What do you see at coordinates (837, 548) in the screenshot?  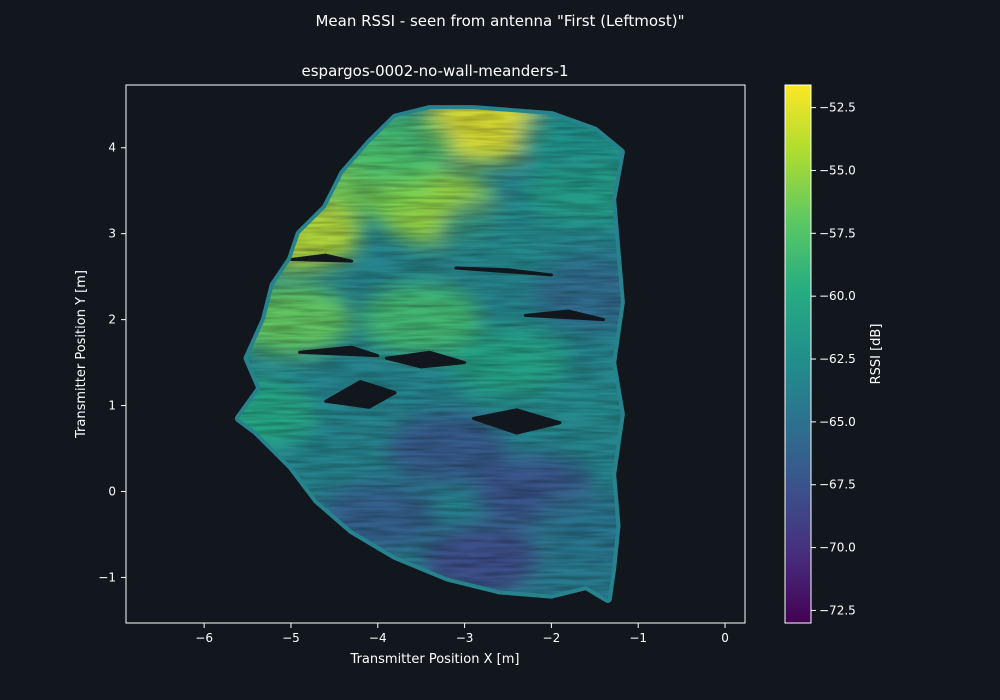 I see `colorbar-tick-label: −70.0` at bounding box center [837, 548].